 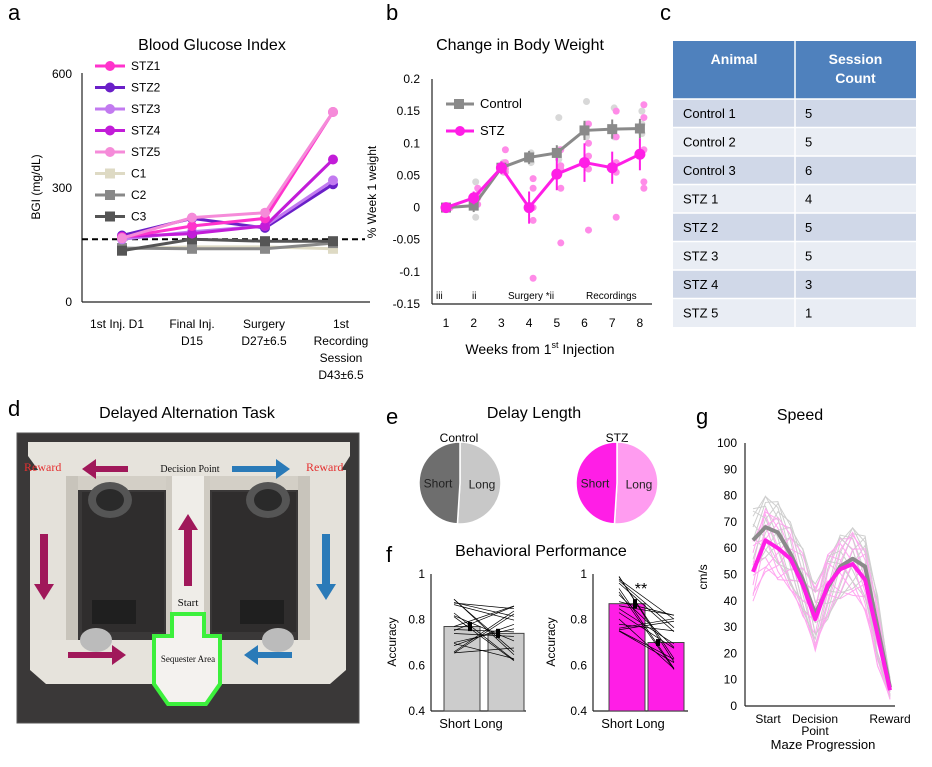 What do you see at coordinates (479, 483) in the screenshot?
I see `chart-e-slice-control-long` at bounding box center [479, 483].